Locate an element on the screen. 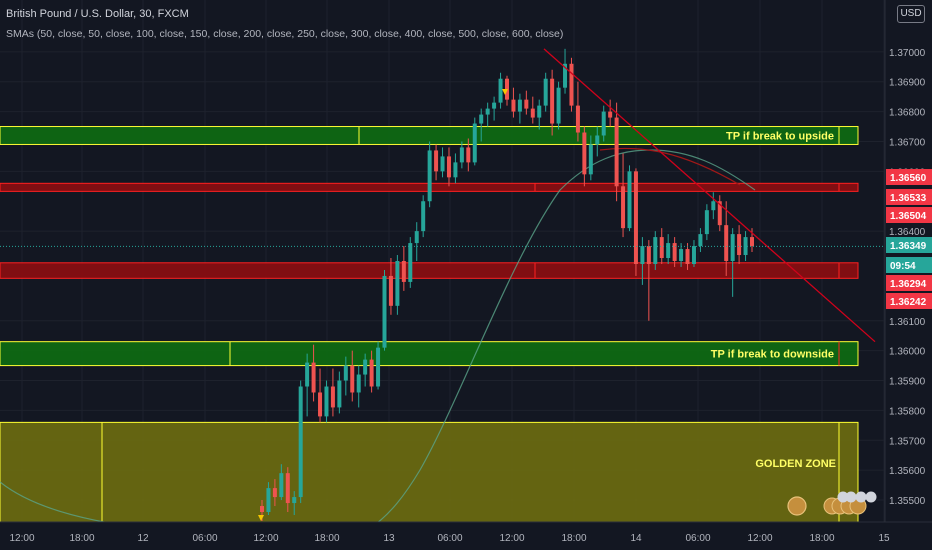  x-tick-label: 12 is located at coordinates (143, 538).